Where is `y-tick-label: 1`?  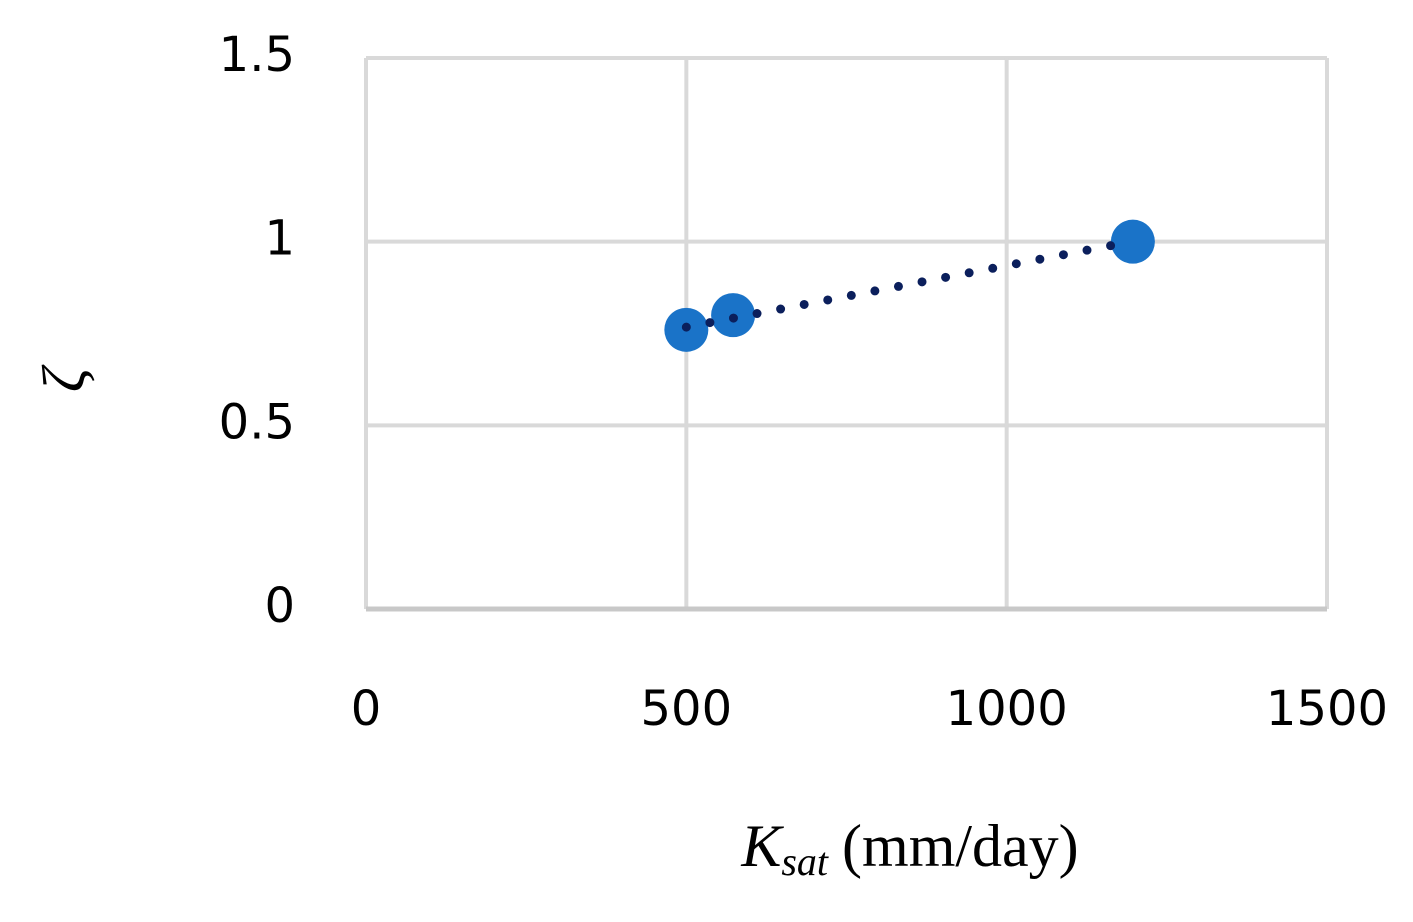
y-tick-label: 1 is located at coordinates (279, 239).